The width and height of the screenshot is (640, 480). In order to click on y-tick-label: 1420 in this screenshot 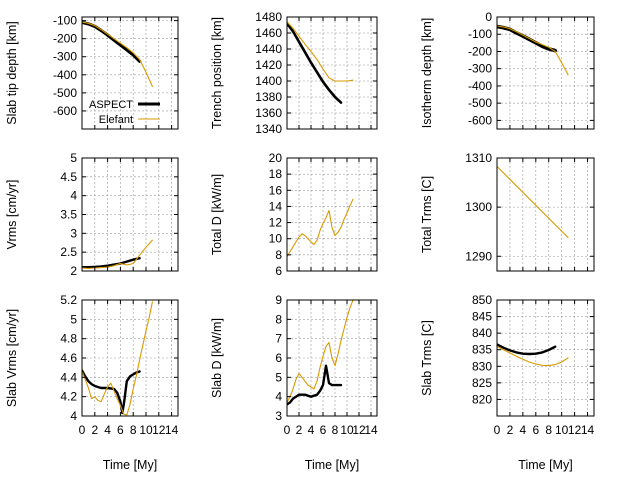, I will do `click(268, 65)`.